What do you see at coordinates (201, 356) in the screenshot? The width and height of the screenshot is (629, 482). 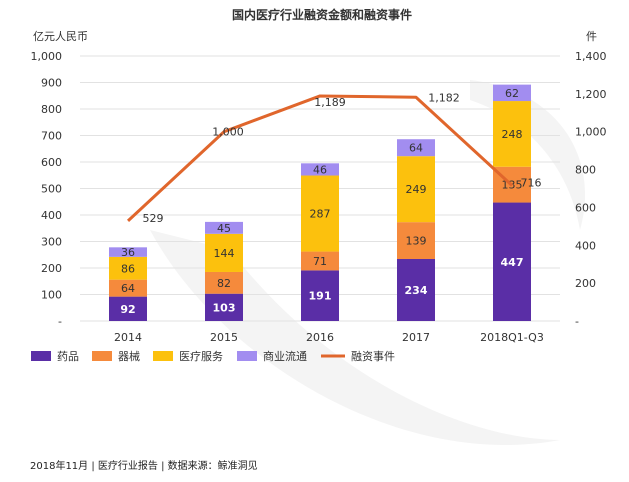 I see `legend-label: 医疗服务` at bounding box center [201, 356].